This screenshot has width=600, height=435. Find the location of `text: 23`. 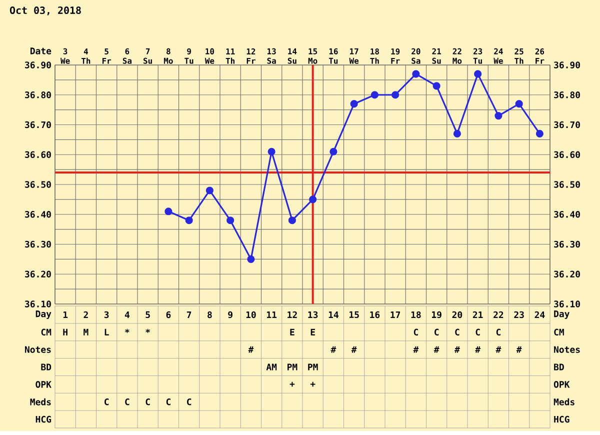

text: 23 is located at coordinates (519, 314).